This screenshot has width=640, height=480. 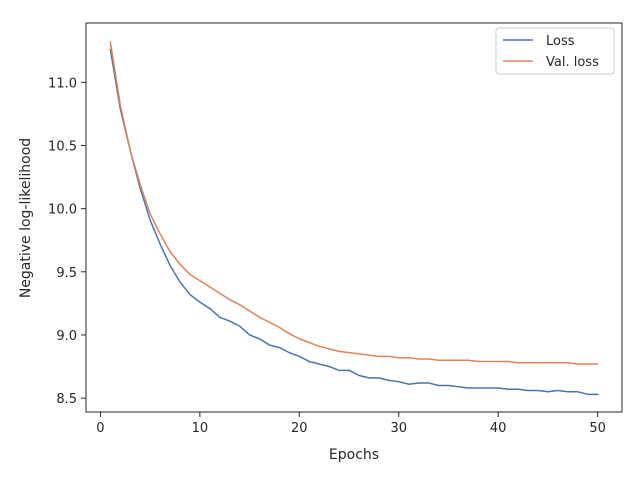 What do you see at coordinates (572, 62) in the screenshot?
I see `legend-label-val-loss: Val. loss` at bounding box center [572, 62].